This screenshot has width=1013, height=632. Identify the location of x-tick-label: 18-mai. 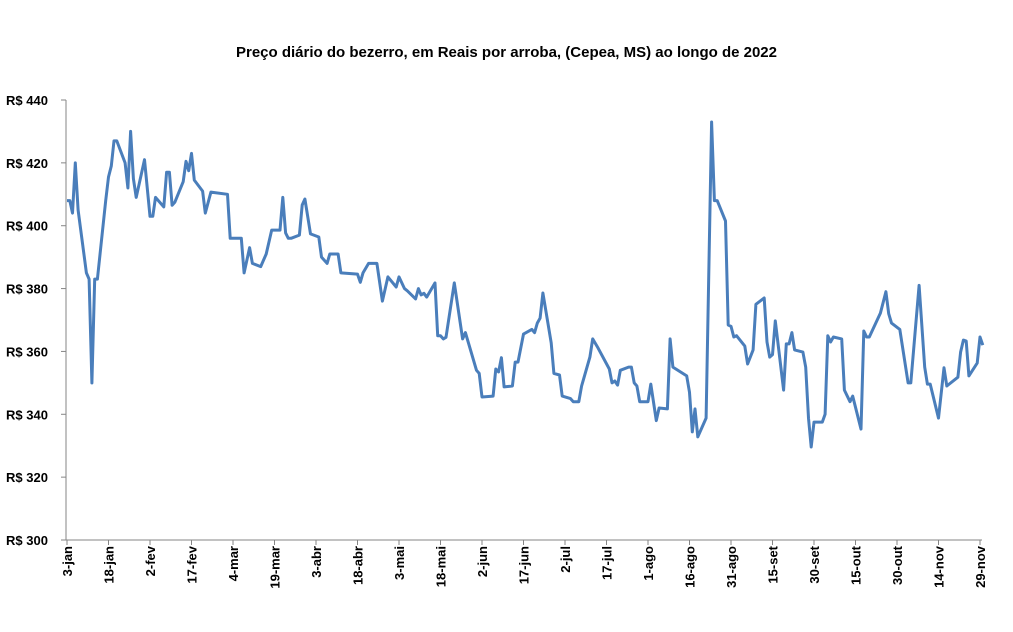
(441, 566).